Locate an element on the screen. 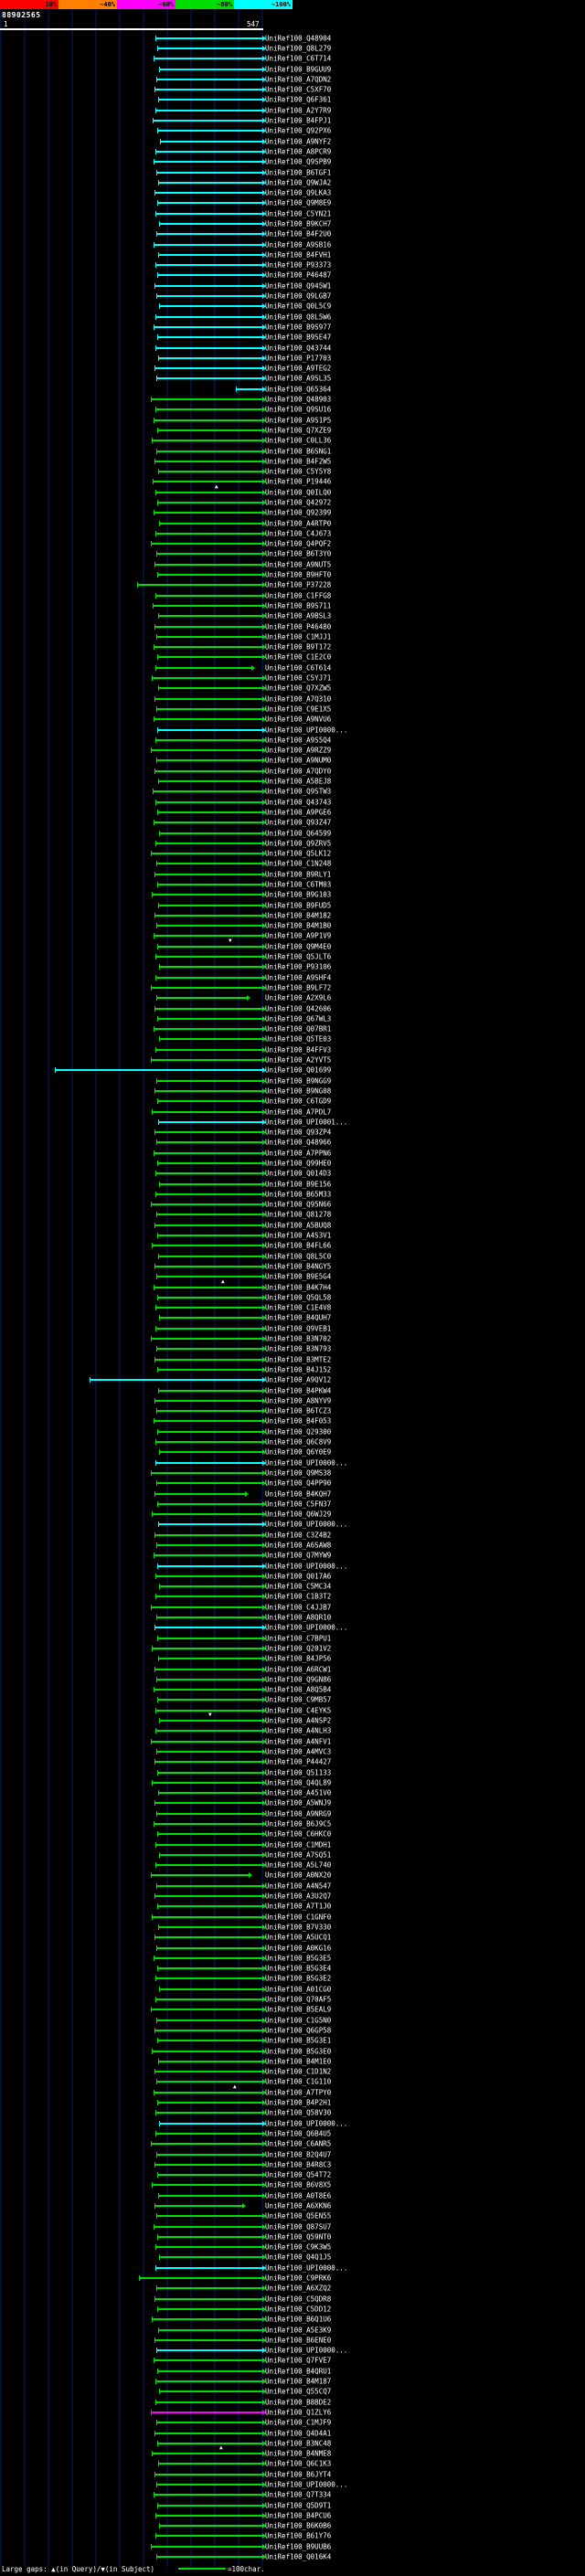  hit-label: UniRef100_A5E3K9 is located at coordinates (299, 2330).